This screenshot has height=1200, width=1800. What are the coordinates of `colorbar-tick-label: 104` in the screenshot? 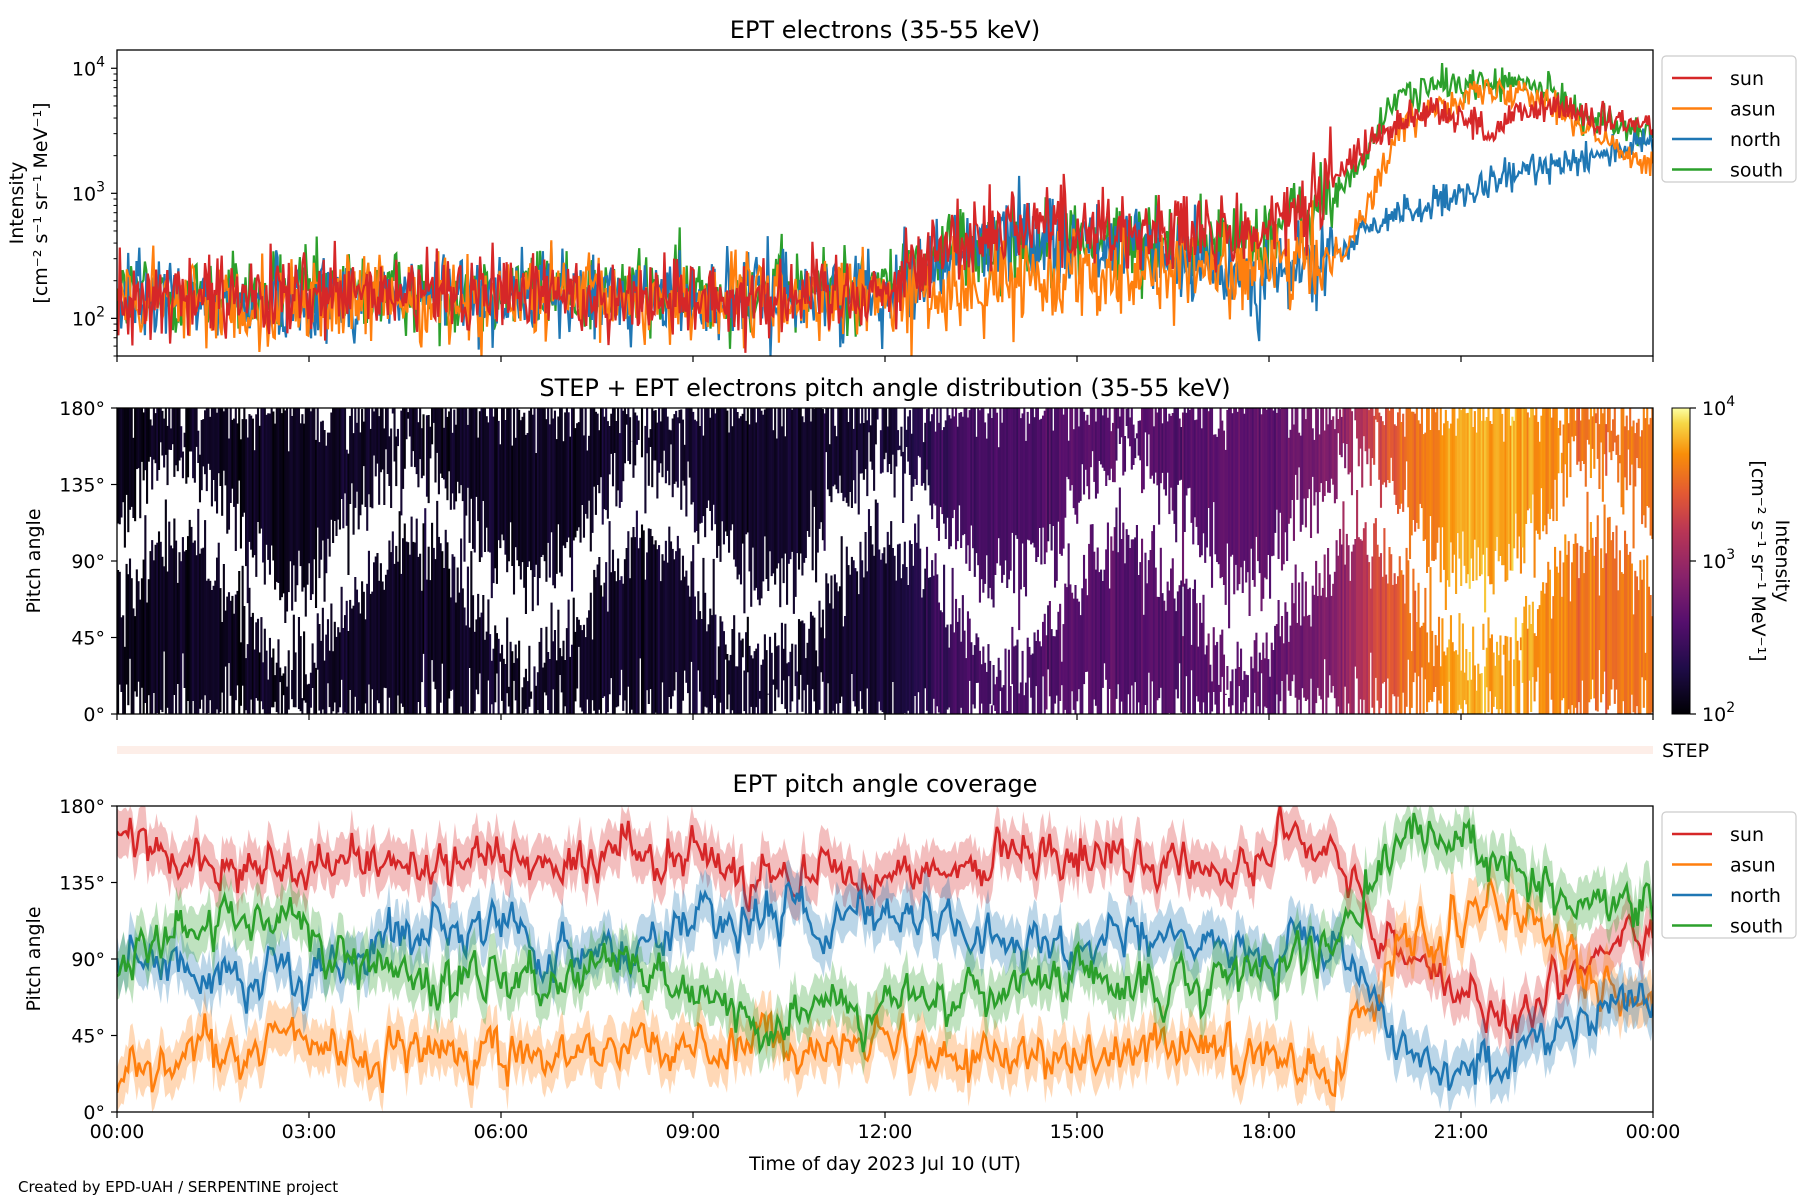 It's located at (1718, 407).